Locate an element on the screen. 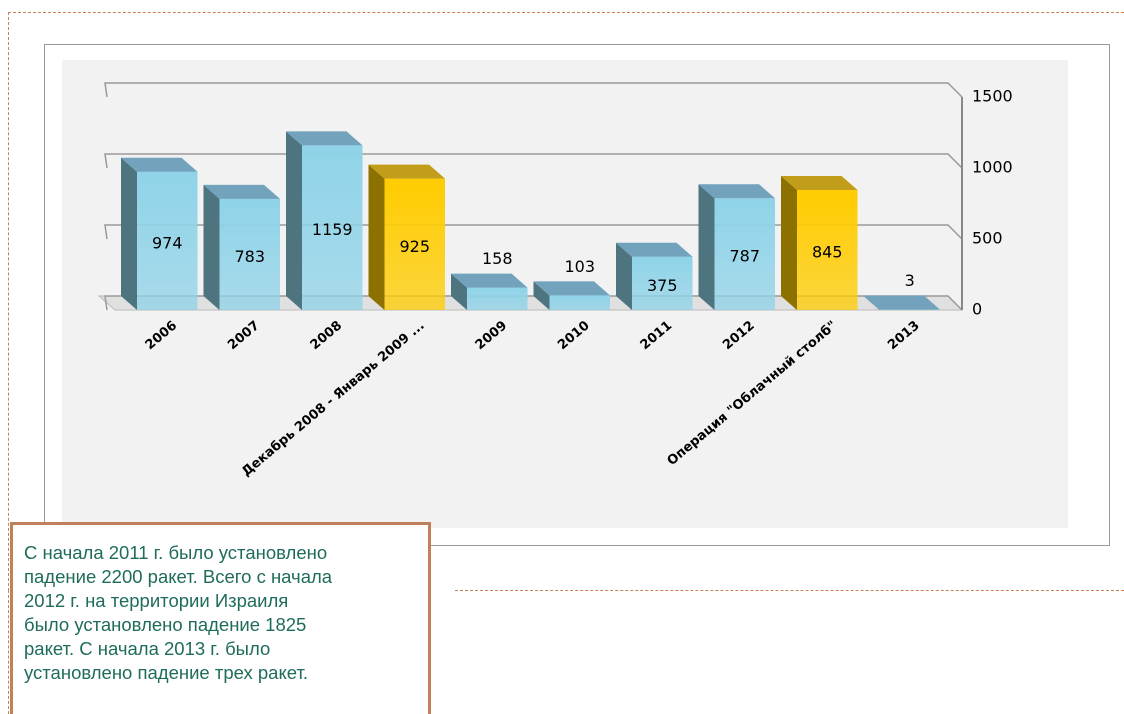 The image size is (1124, 714). data-label: 787 is located at coordinates (744, 256).